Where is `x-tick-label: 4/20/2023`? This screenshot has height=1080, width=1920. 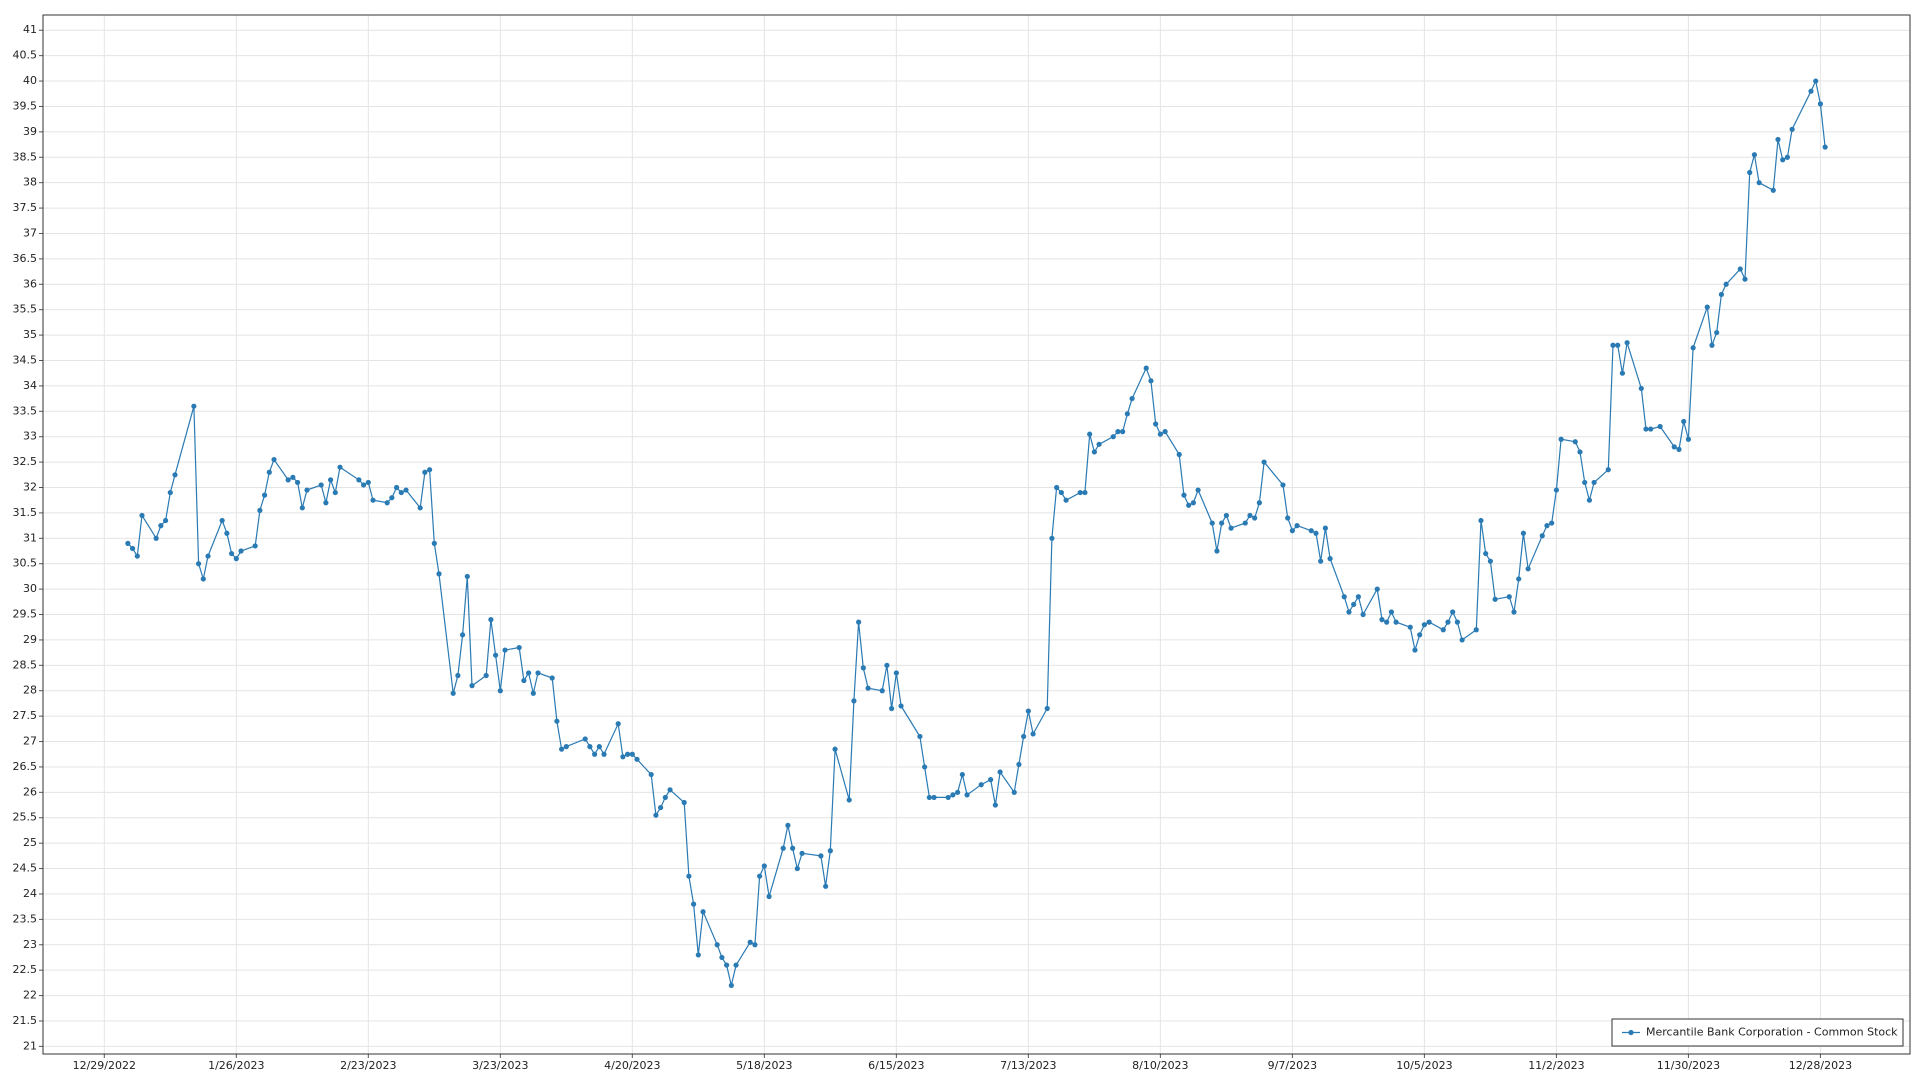
x-tick-label: 4/20/2023 is located at coordinates (632, 1065).